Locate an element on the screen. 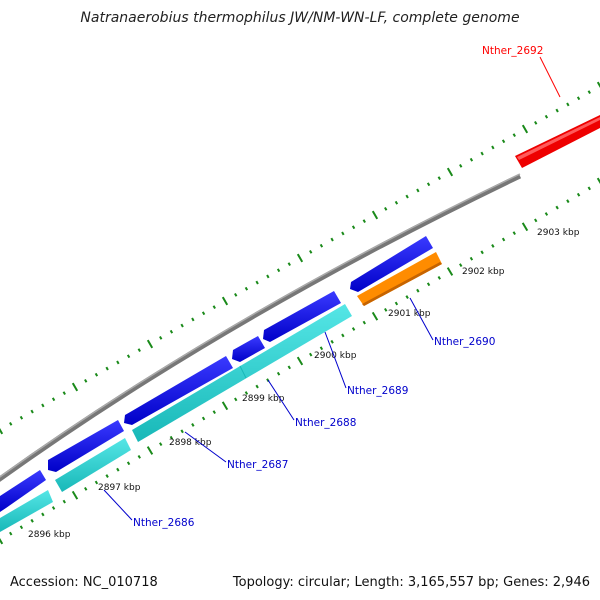 The height and width of the screenshot is (600, 600). gene-label-nther-2687: Nther_2687 is located at coordinates (257, 465).